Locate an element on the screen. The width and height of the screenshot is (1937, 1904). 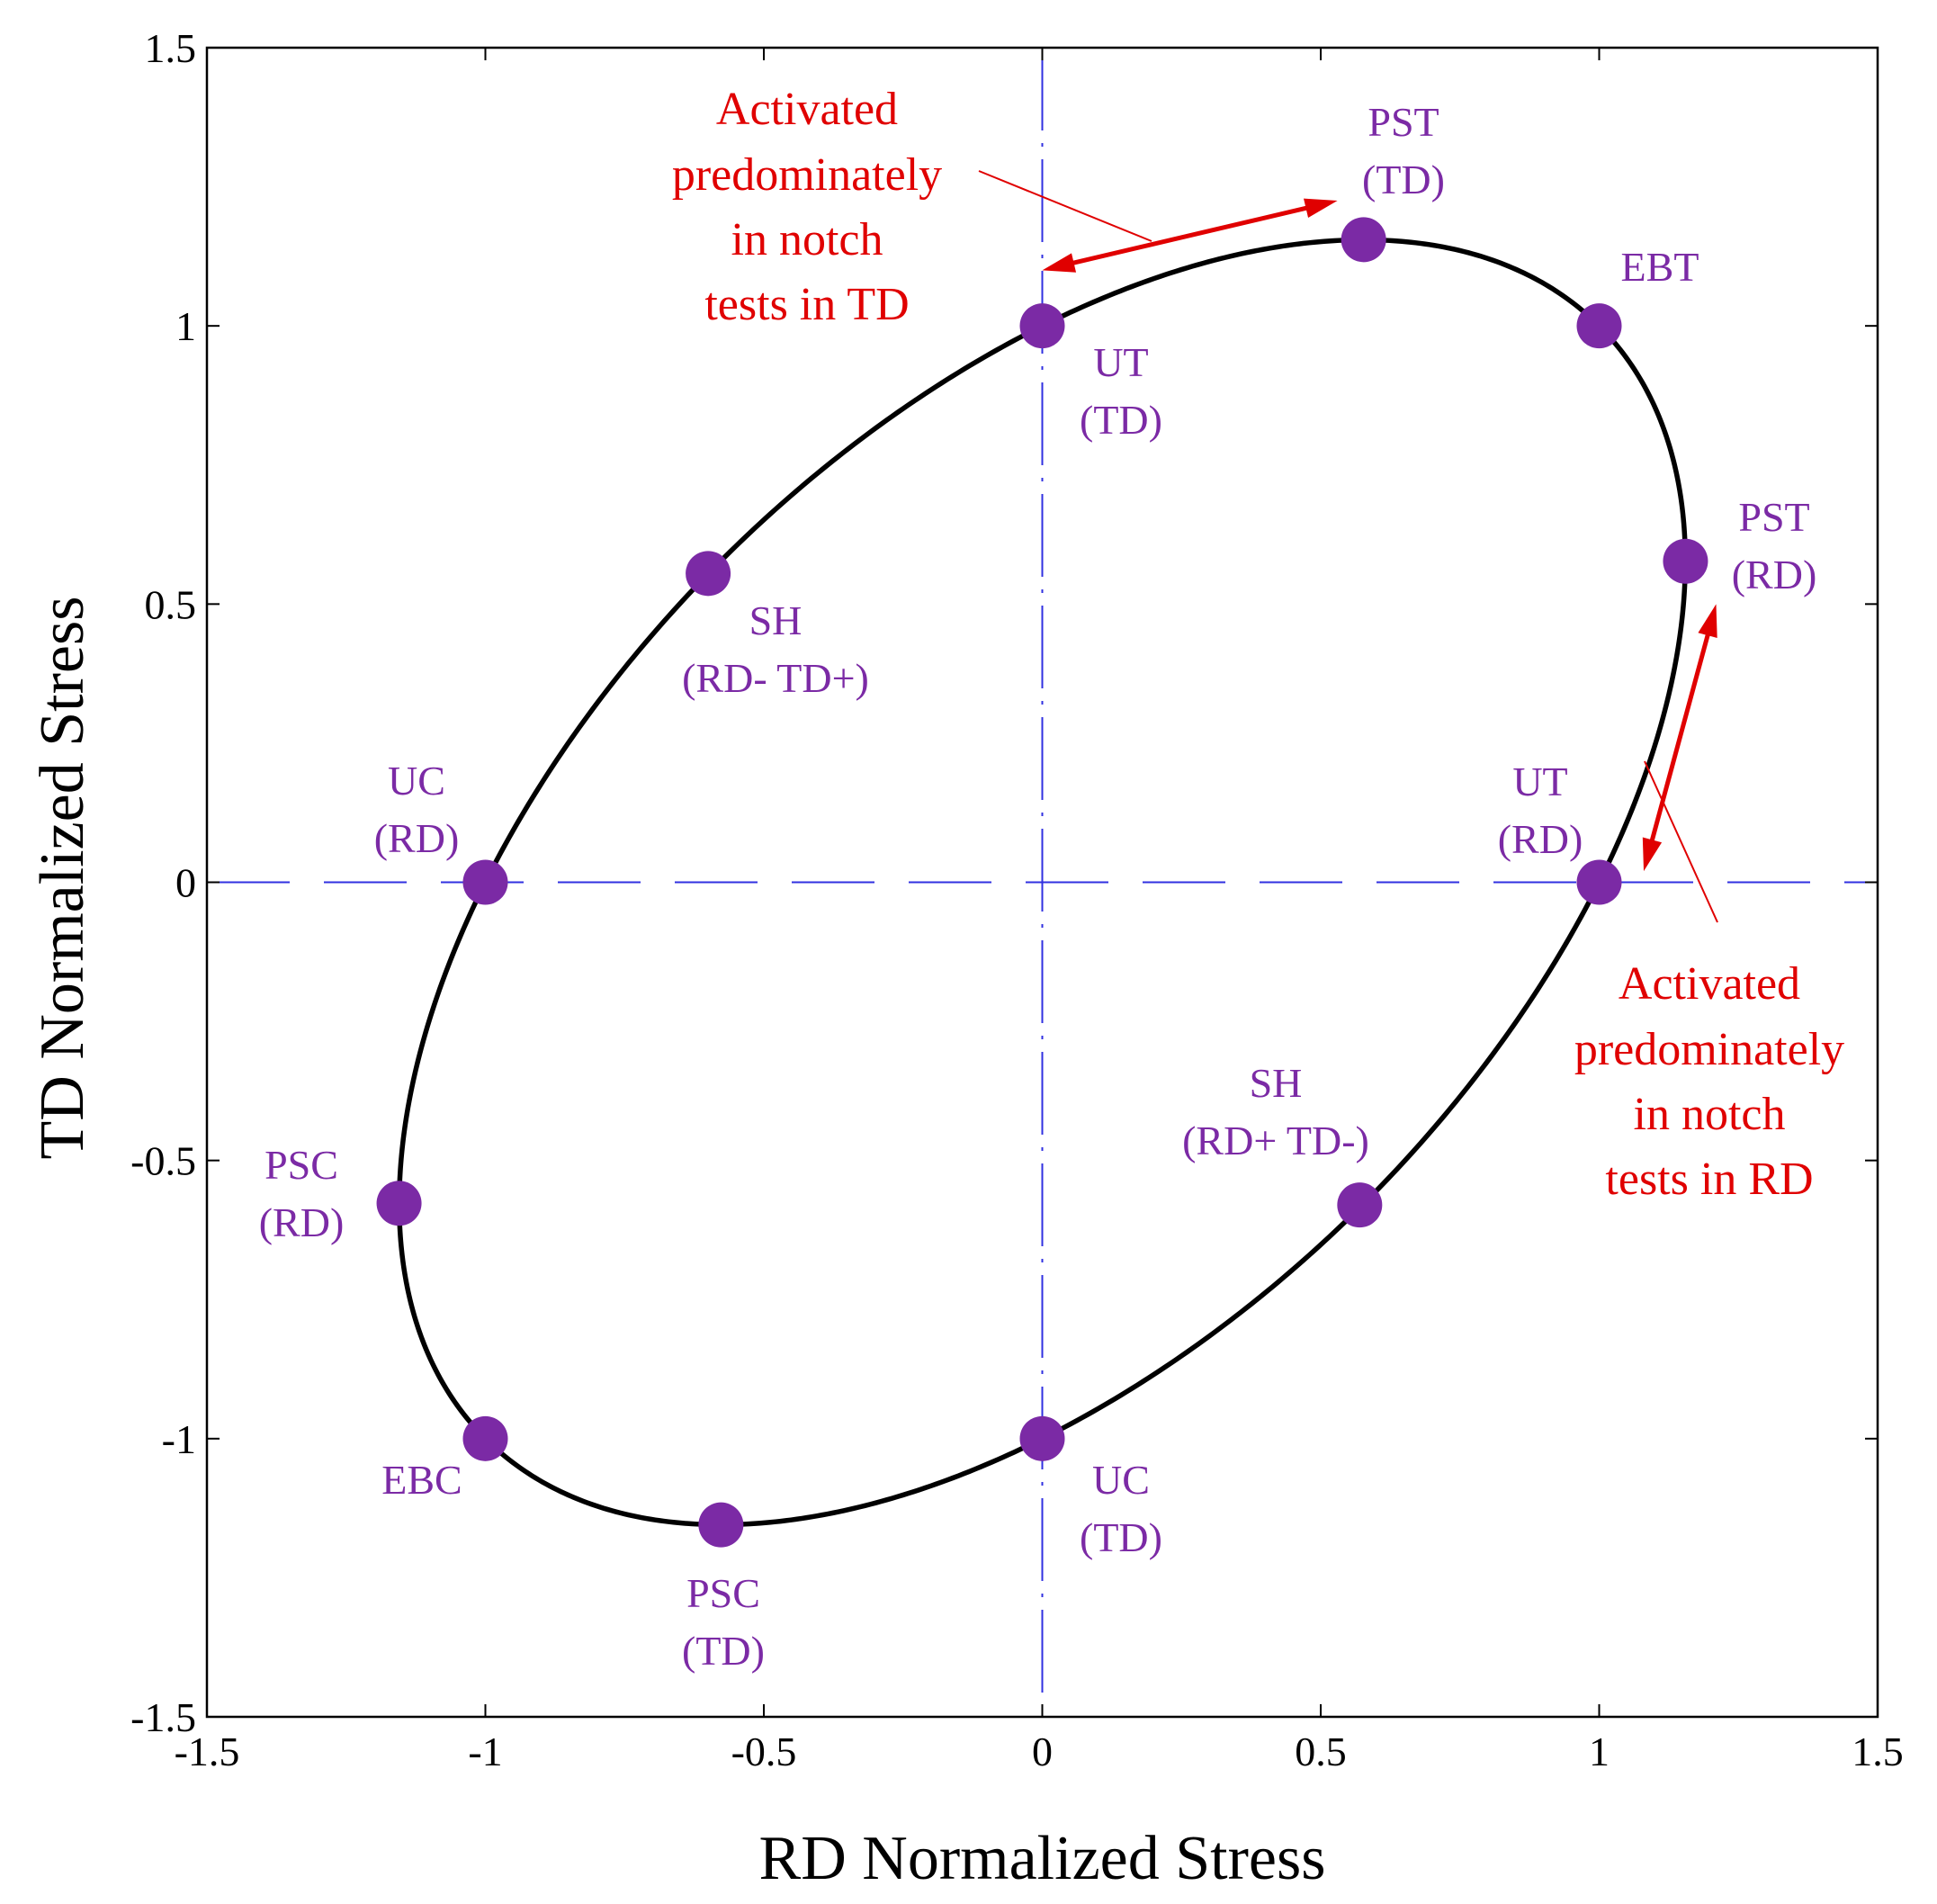
point-psc-rd is located at coordinates (399, 1203).